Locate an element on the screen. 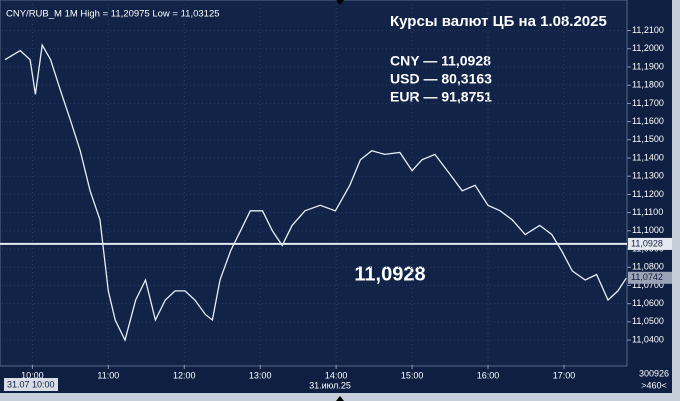 The height and width of the screenshot is (401, 680). level-label: 11,0928 is located at coordinates (647, 243).